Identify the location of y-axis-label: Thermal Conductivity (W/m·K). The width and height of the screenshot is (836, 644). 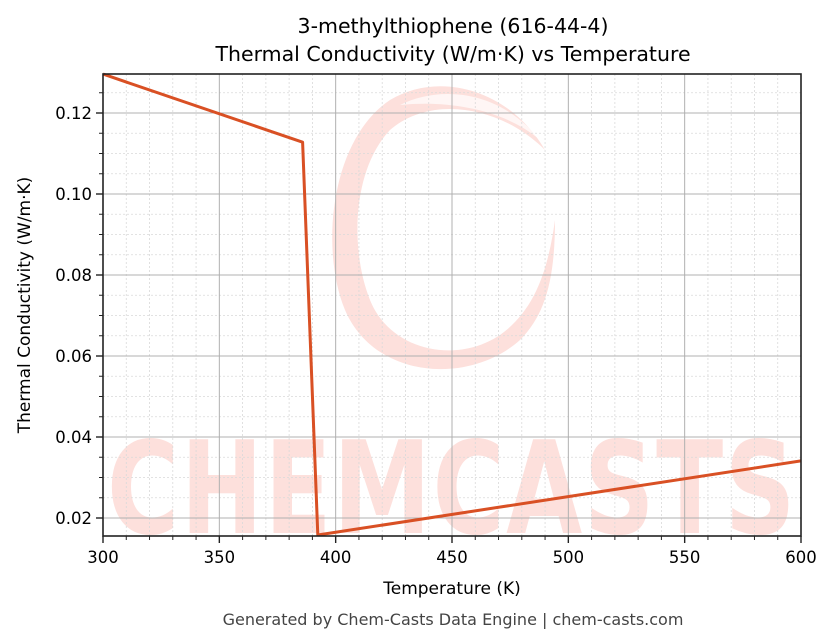
(25, 306).